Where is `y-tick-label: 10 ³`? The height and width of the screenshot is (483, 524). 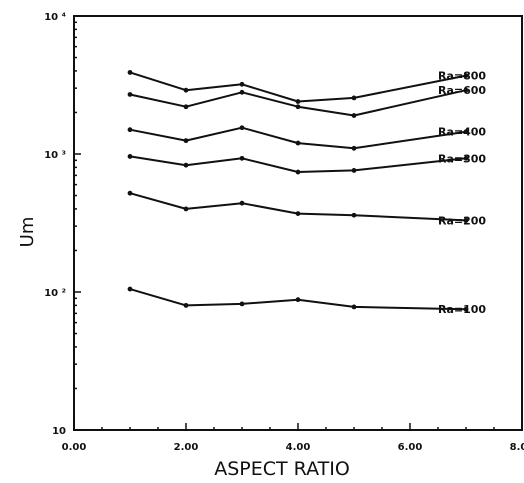
y-tick-label: 10 ³ is located at coordinates (55, 155).